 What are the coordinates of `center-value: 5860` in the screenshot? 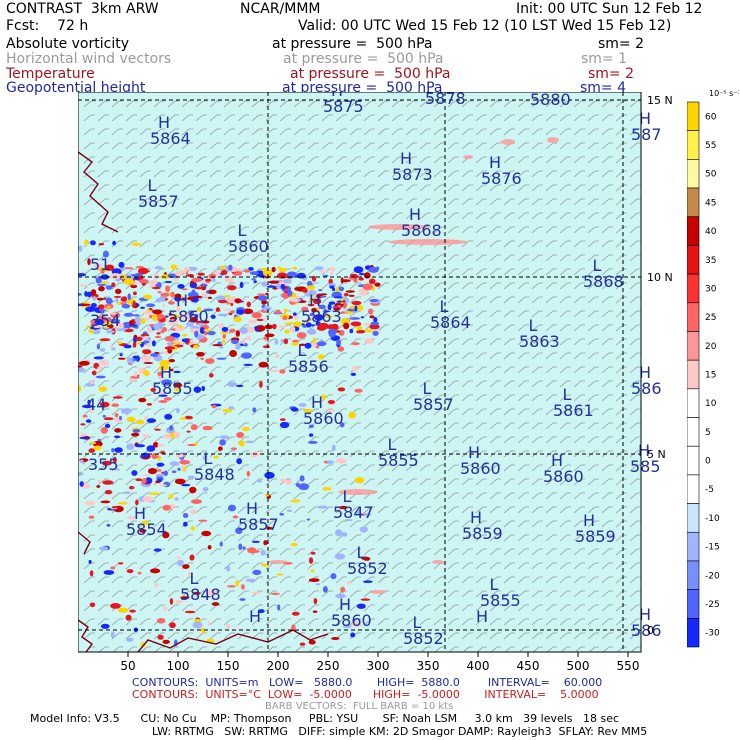 It's located at (248, 246).